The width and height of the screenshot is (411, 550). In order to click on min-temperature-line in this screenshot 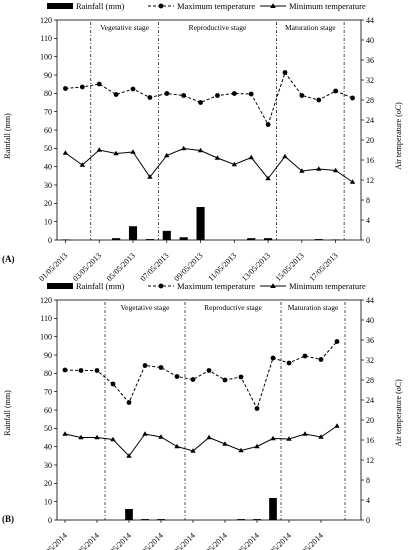, I will do `click(209, 165)`.